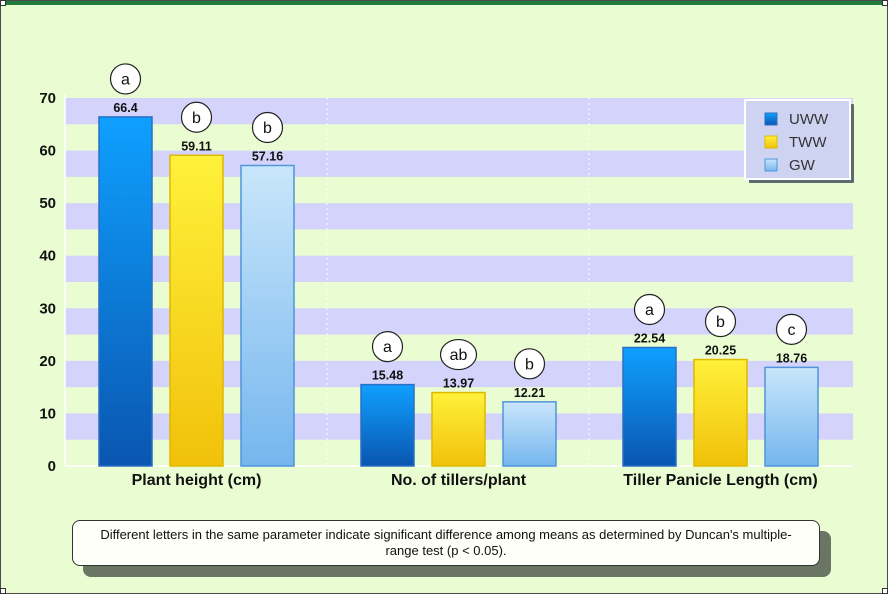 The width and height of the screenshot is (888, 594). Describe the element at coordinates (52, 466) in the screenshot. I see `y-tick-label: 0` at that location.